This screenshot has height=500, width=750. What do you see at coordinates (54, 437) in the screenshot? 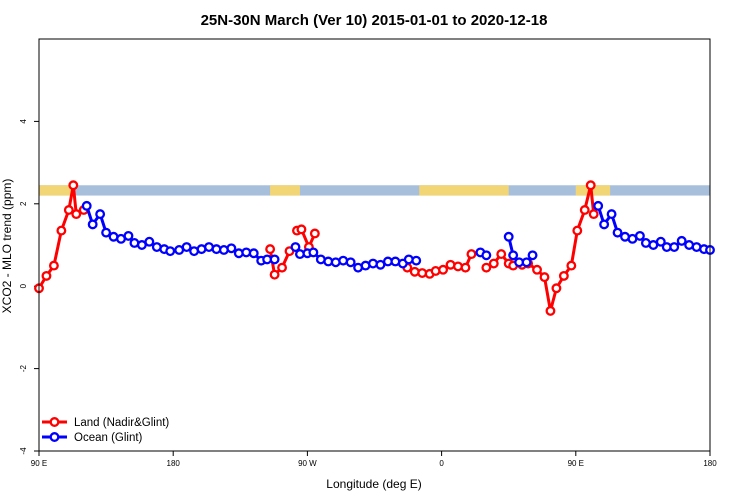
I see `legend-ocean-marker` at bounding box center [54, 437].